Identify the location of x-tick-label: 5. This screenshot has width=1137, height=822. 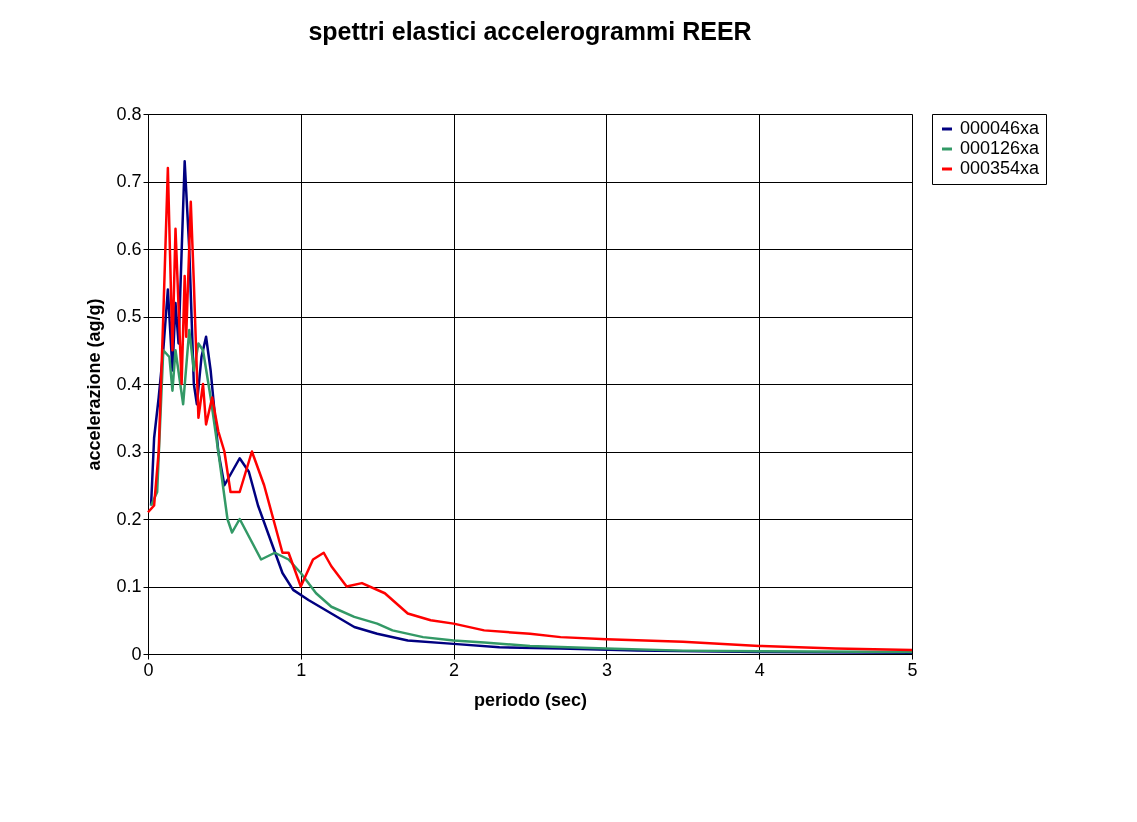
(912, 669).